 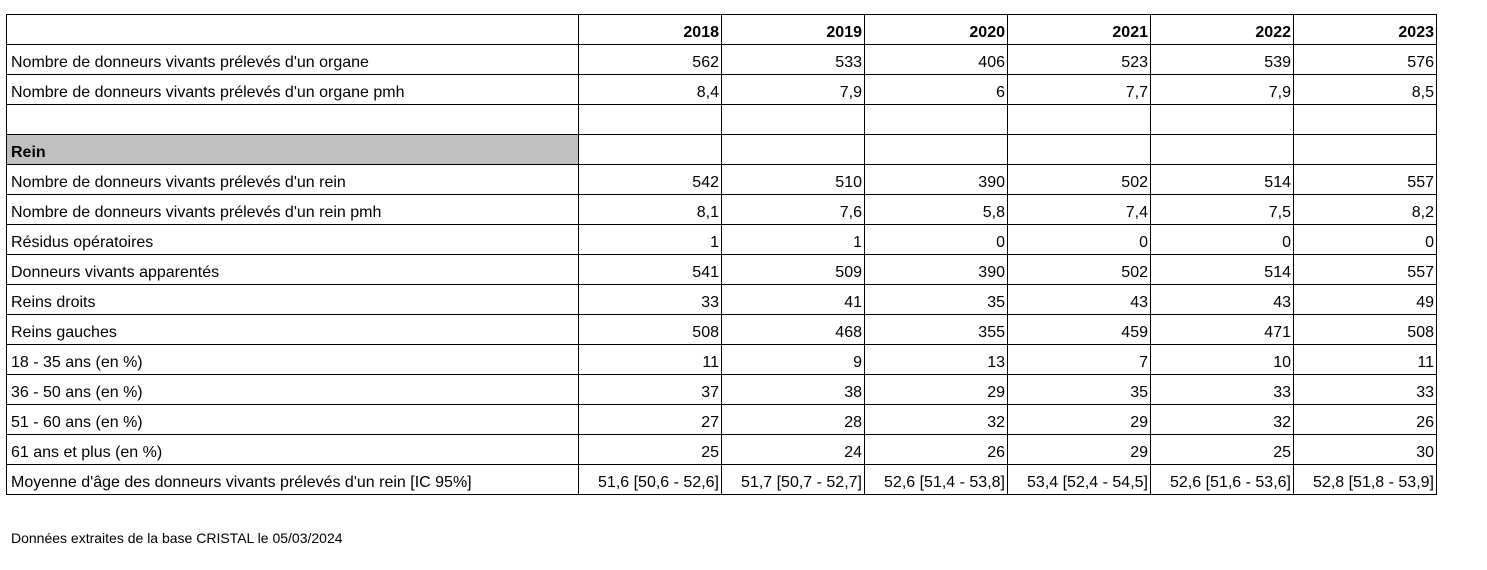 I want to click on table-row: 18 - 35 ans (en %) 11 9 13 7 10 11, so click(x=721, y=359).